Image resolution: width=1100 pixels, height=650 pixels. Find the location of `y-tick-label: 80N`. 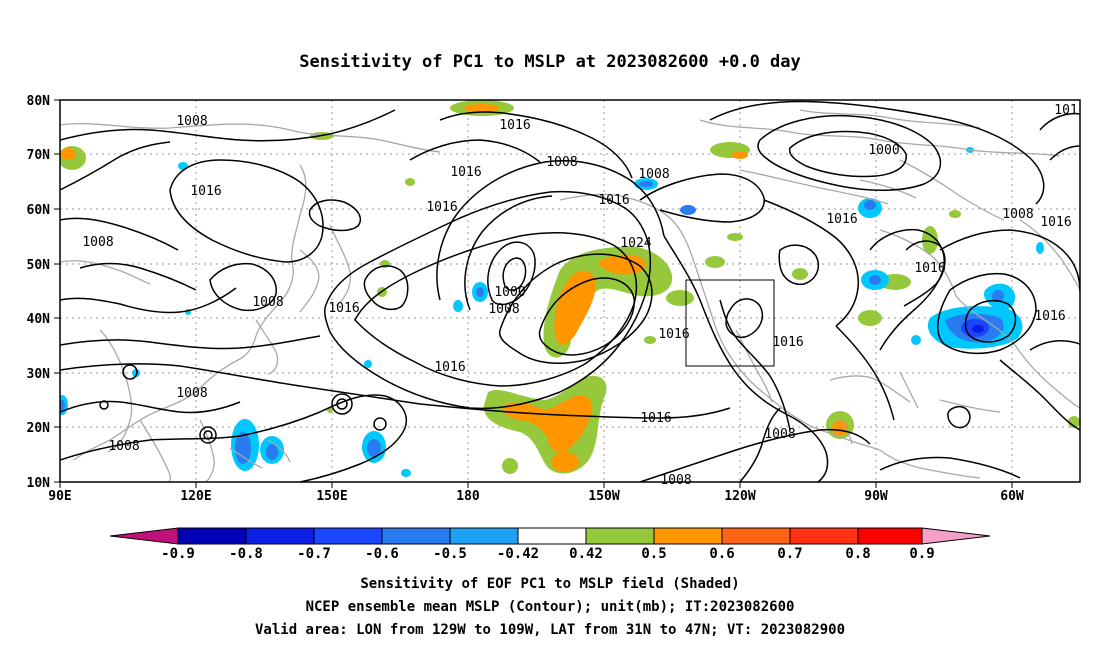

y-tick-label: 80N is located at coordinates (39, 101).